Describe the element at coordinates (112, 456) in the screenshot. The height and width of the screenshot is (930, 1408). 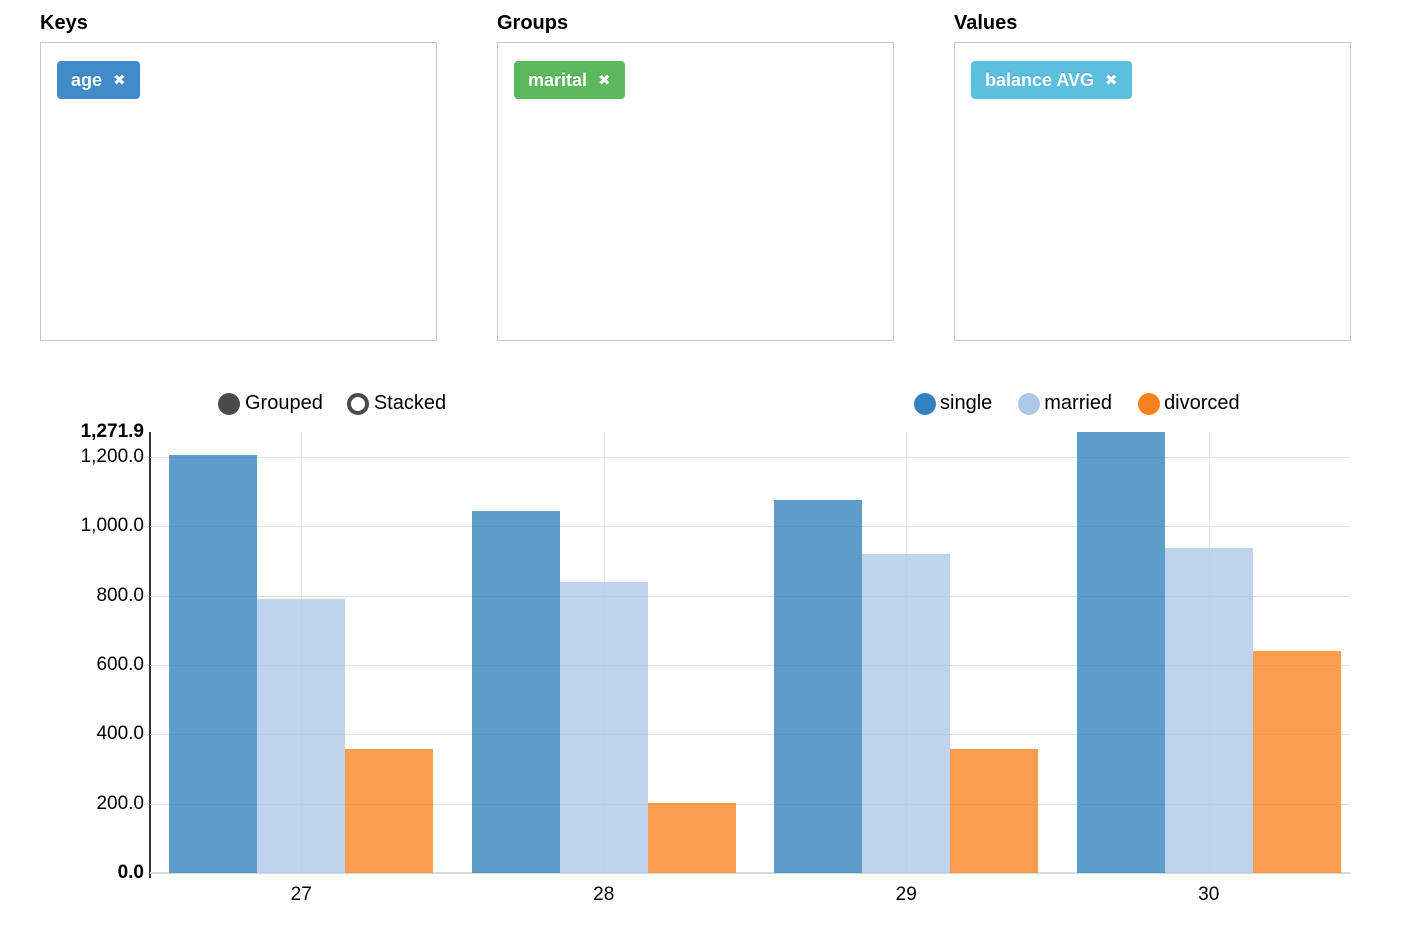
I see `y-axis-label: 1,200.0` at that location.